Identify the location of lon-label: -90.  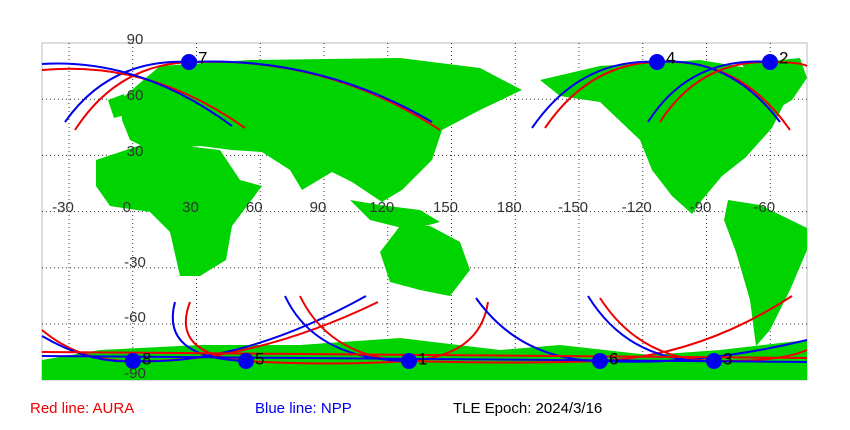
(701, 207).